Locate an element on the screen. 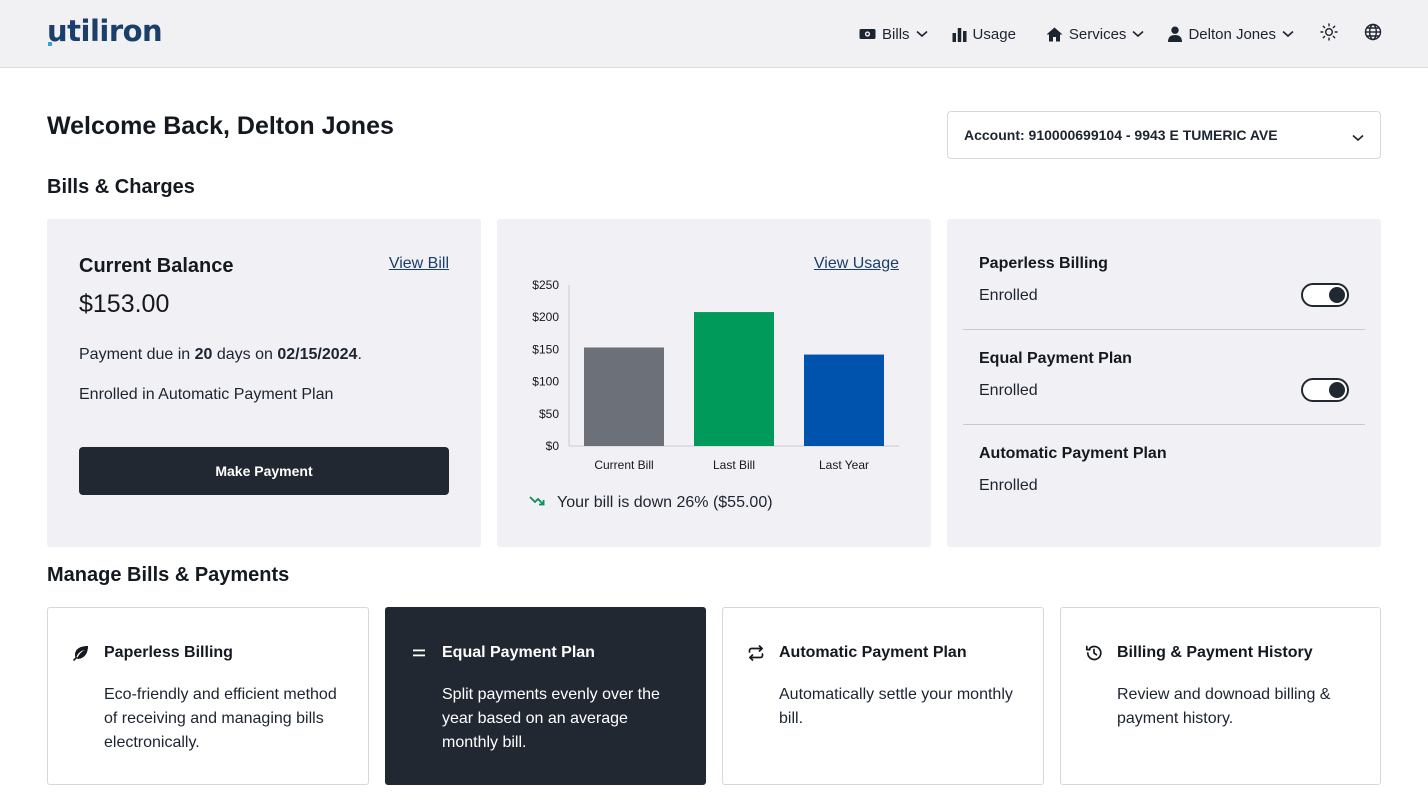  home-icon is located at coordinates (1054, 34).